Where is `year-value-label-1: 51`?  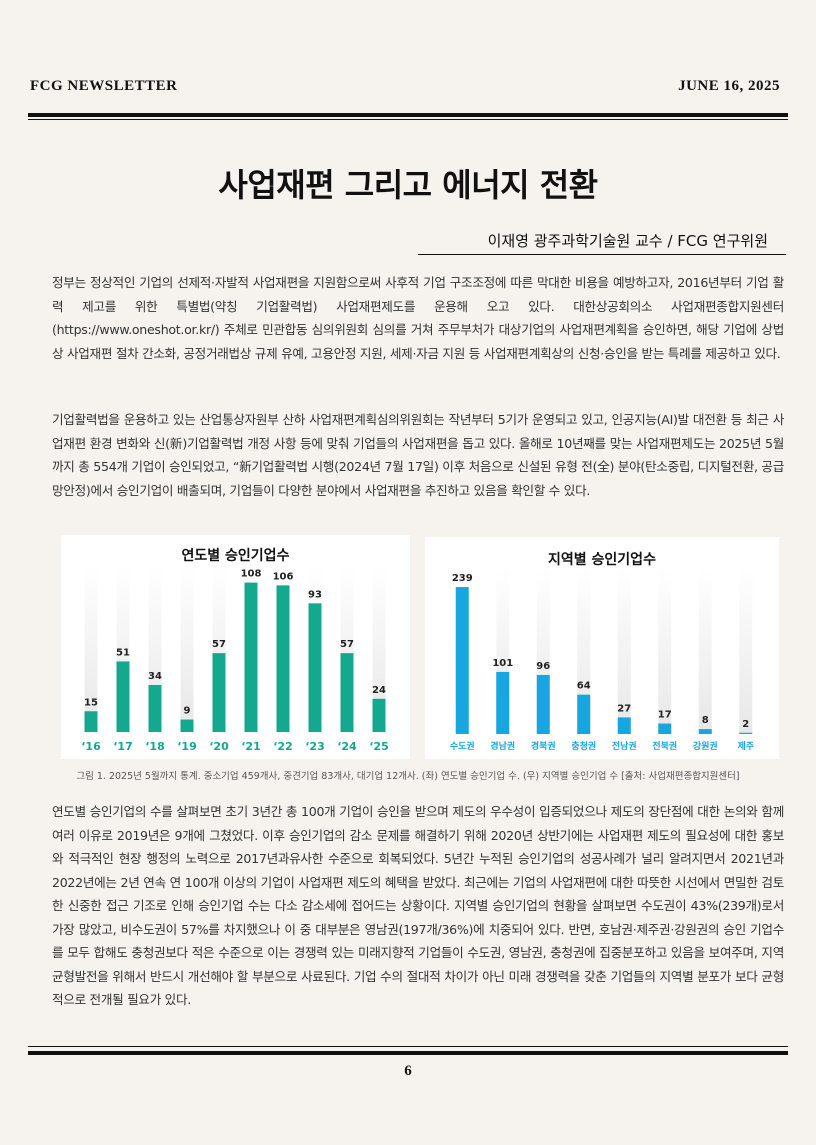 year-value-label-1: 51 is located at coordinates (123, 652).